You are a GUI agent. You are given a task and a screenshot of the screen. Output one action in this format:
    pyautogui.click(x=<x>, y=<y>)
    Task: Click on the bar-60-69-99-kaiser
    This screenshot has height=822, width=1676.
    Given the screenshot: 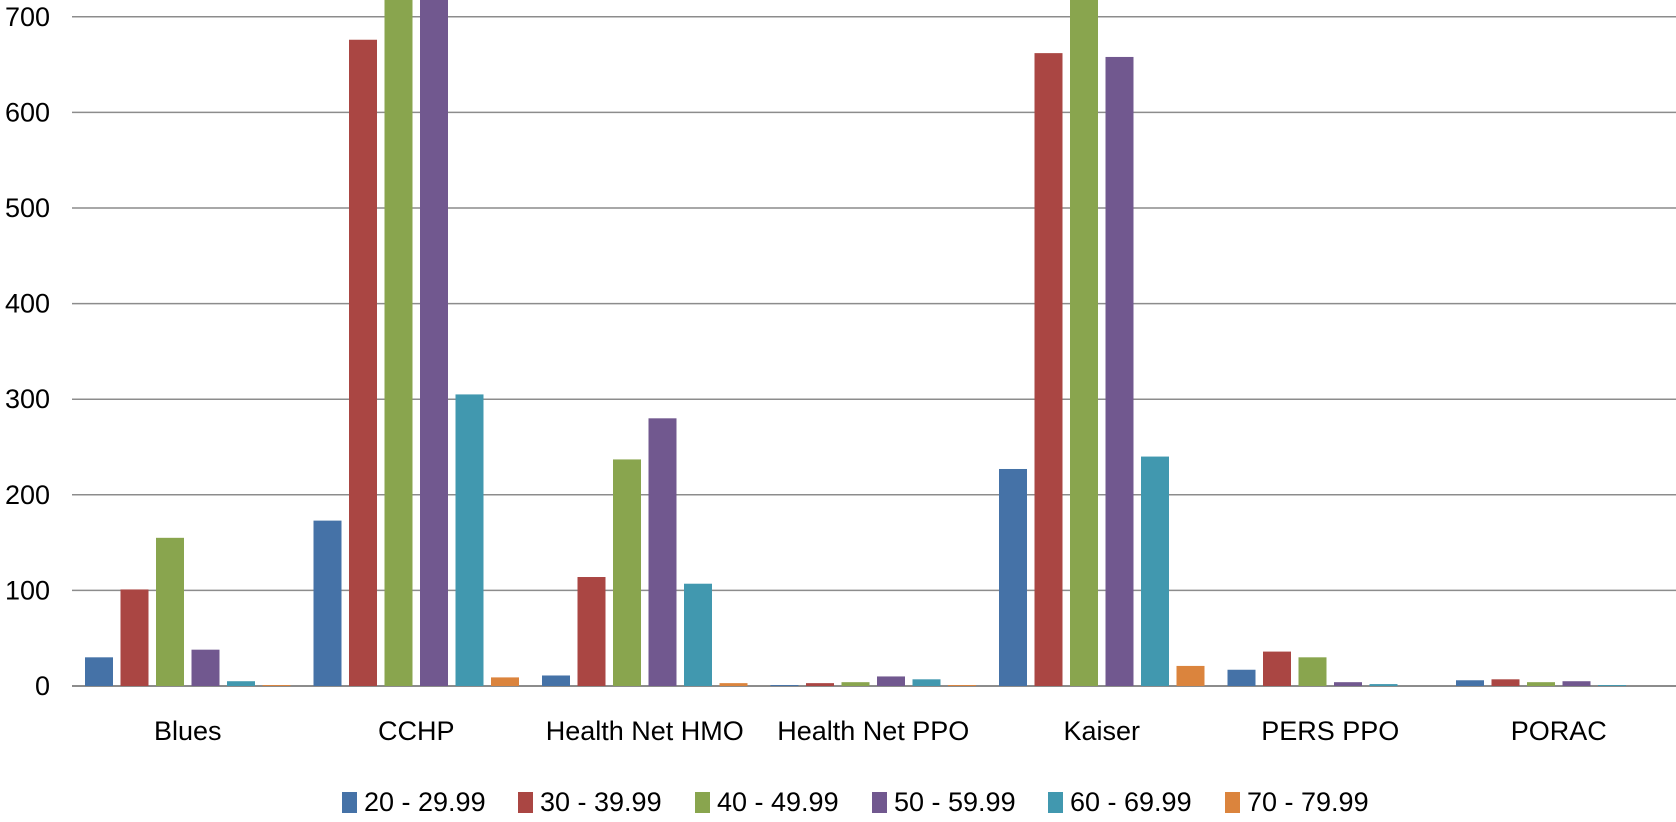 What is the action you would take?
    pyautogui.click(x=1155, y=571)
    